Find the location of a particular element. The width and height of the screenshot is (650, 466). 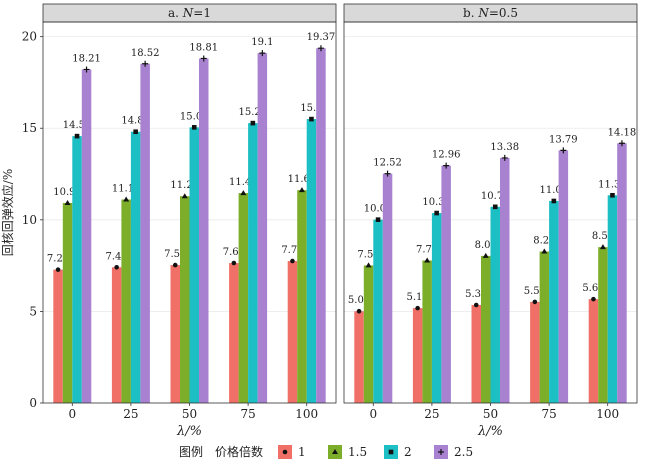

data-label: 11.62 is located at coordinates (302, 179).